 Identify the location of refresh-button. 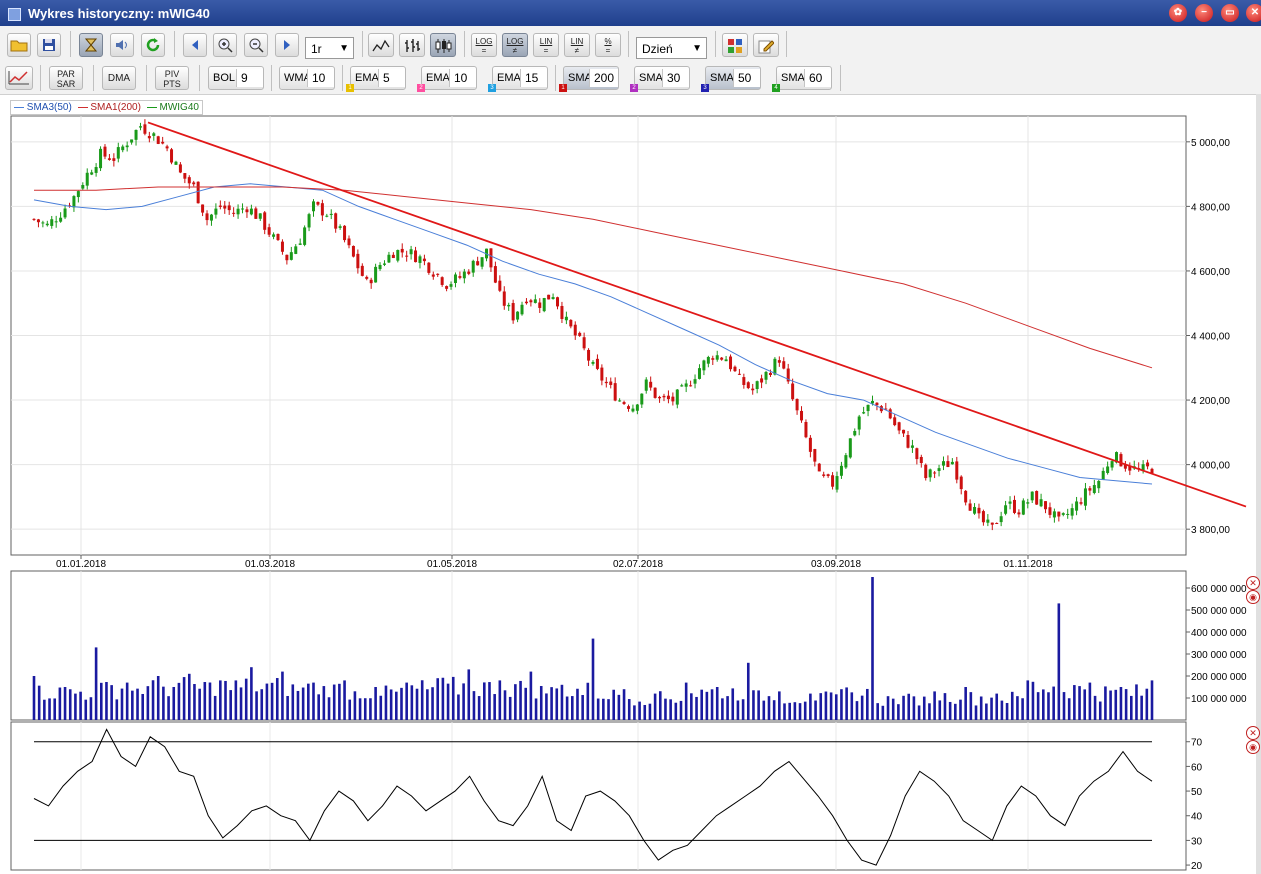
(153, 45).